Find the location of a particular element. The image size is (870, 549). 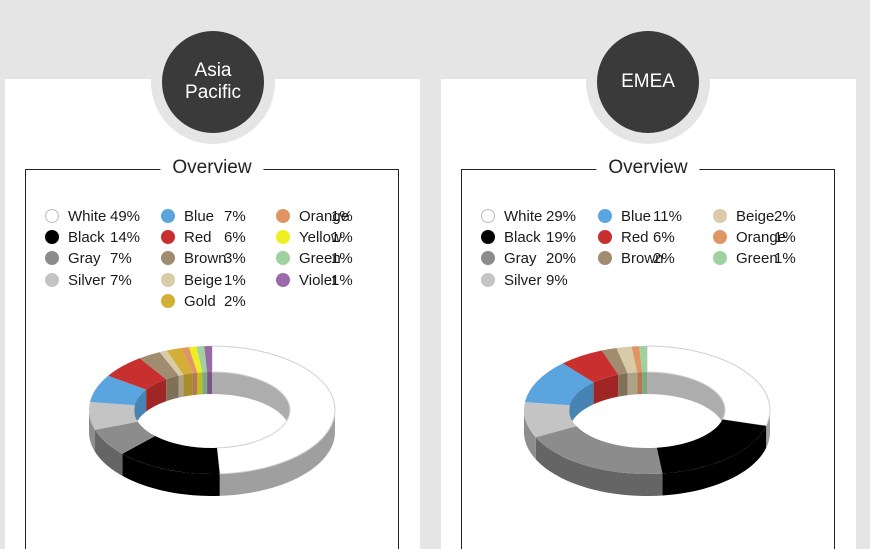

legend-item-gray: Gray 20% is located at coordinates (528, 258).